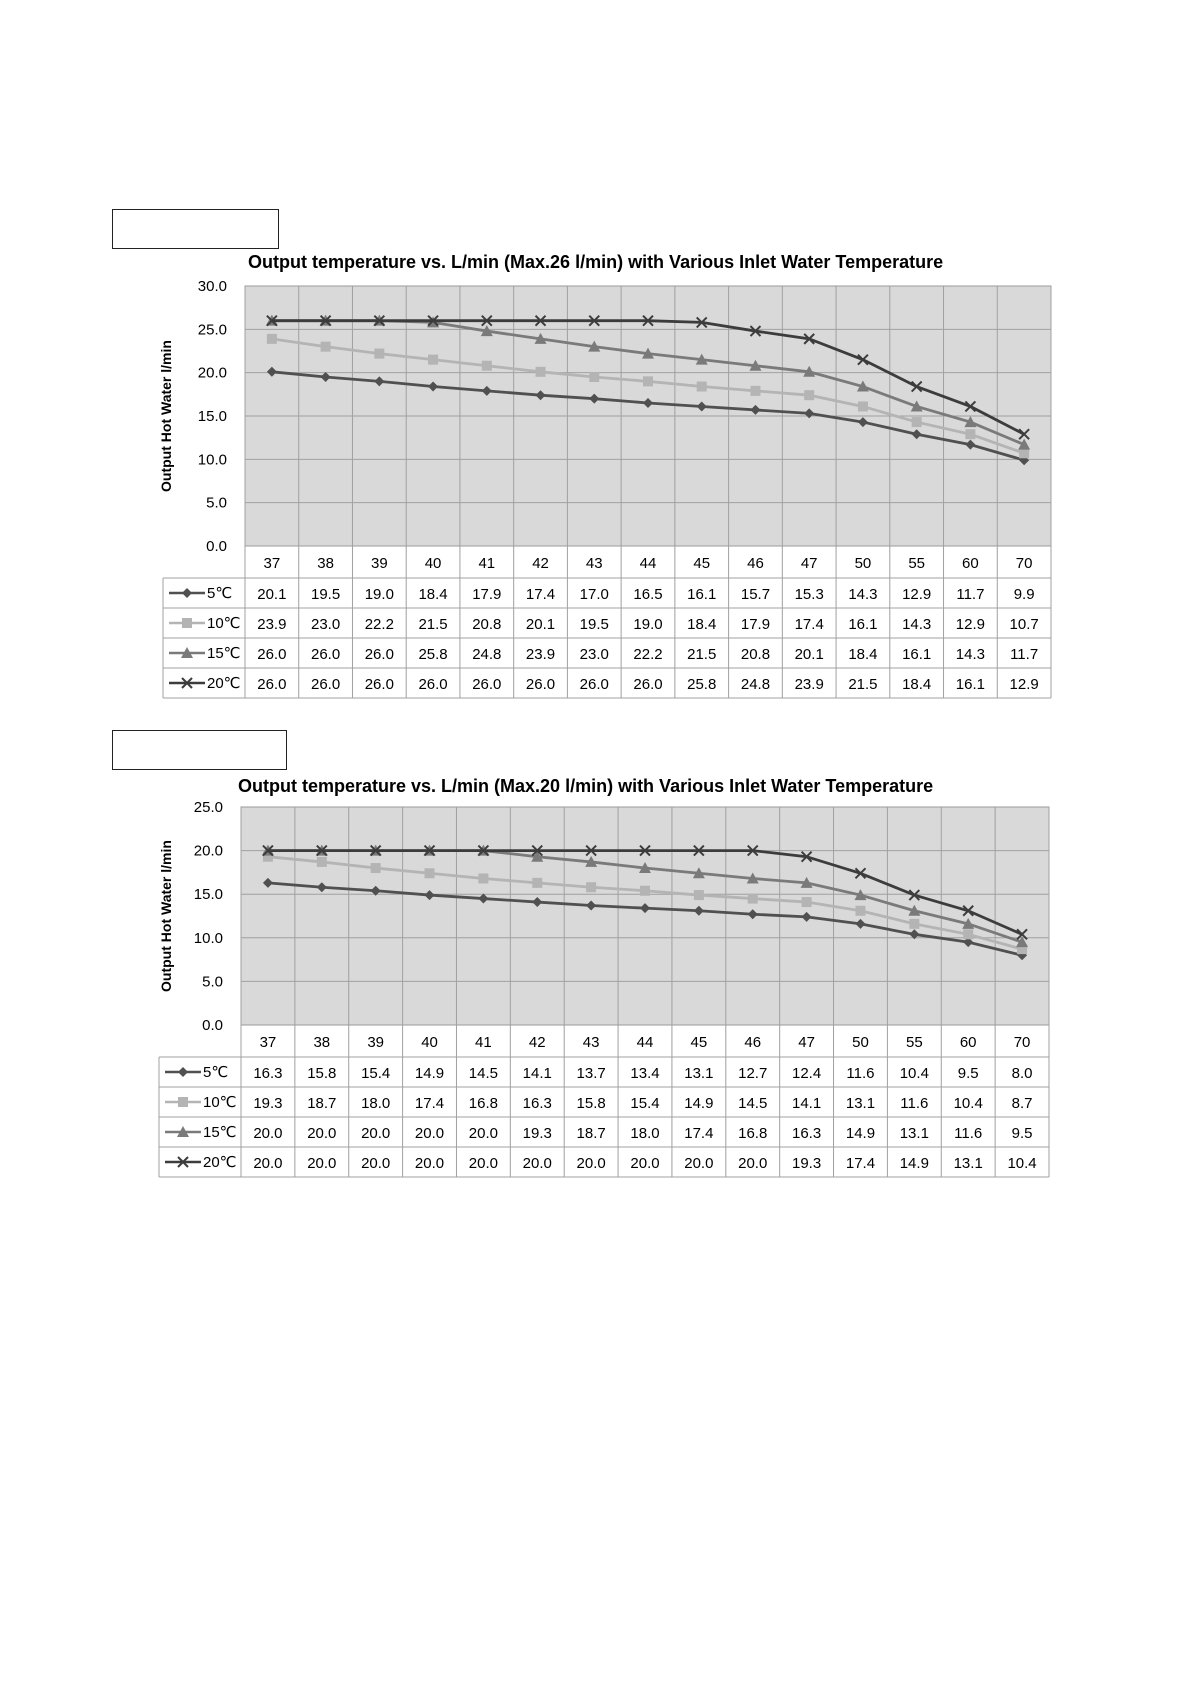 This screenshot has height=1684, width=1191. I want to click on chart-2-data-label: 18.0, so click(644, 1133).